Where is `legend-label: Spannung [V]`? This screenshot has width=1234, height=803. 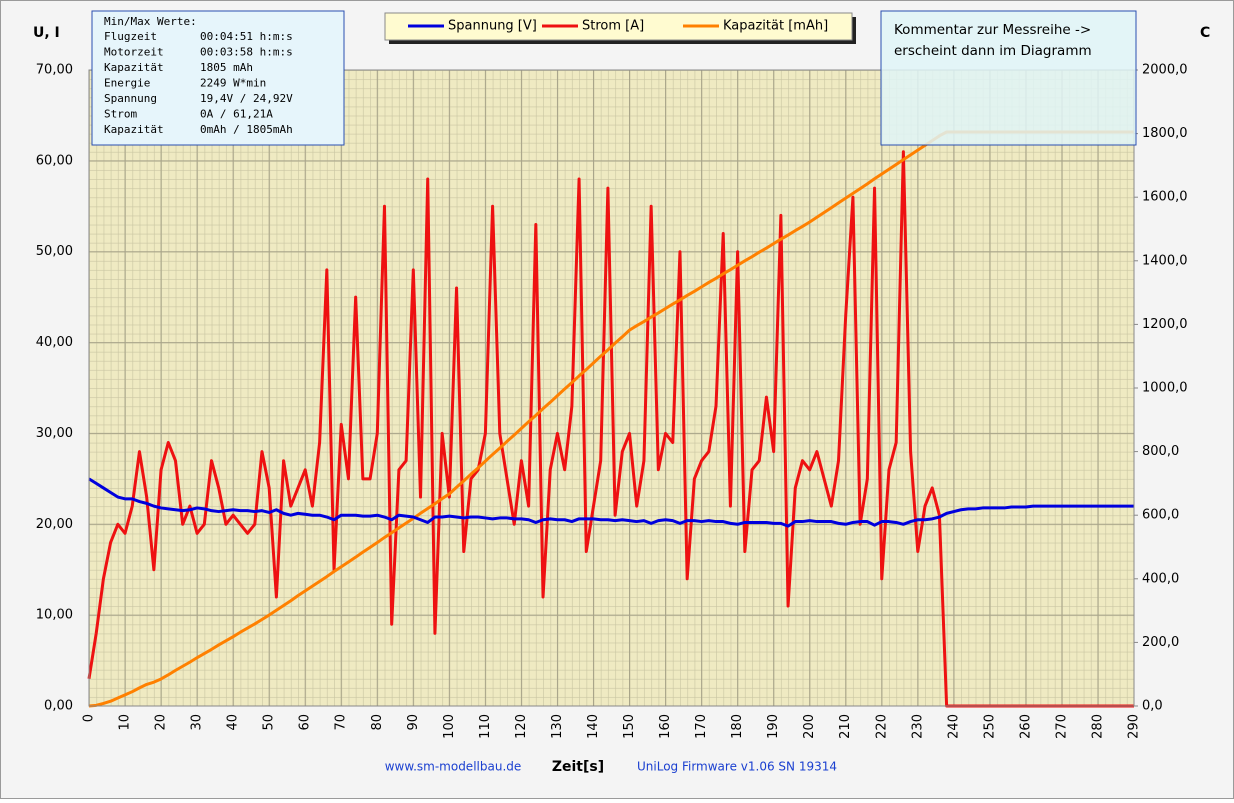
legend-label: Spannung [V] is located at coordinates (492, 26).